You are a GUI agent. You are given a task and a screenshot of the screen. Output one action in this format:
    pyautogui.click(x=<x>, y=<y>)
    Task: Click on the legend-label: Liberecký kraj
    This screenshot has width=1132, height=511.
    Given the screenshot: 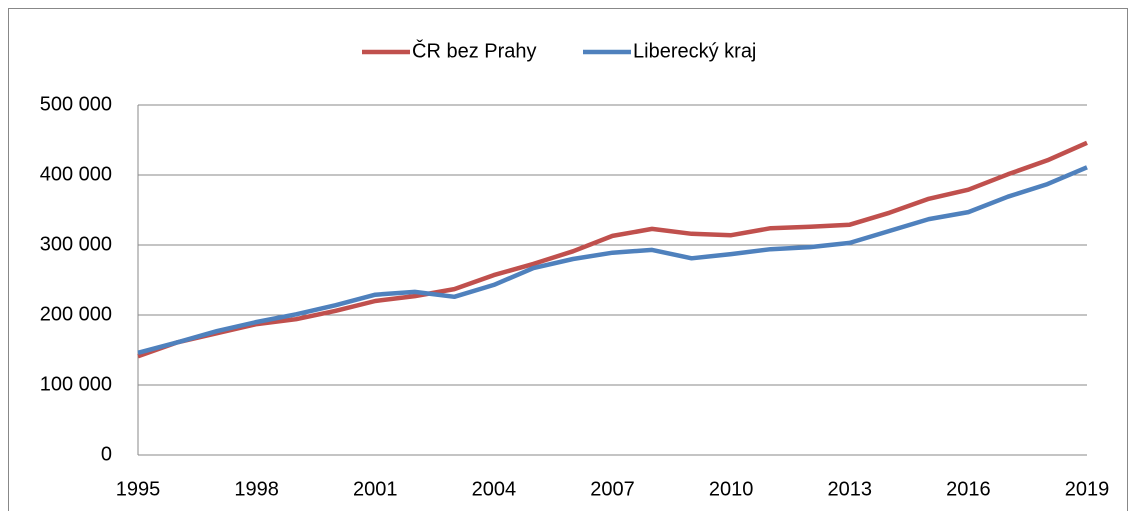 What is the action you would take?
    pyautogui.click(x=694, y=51)
    